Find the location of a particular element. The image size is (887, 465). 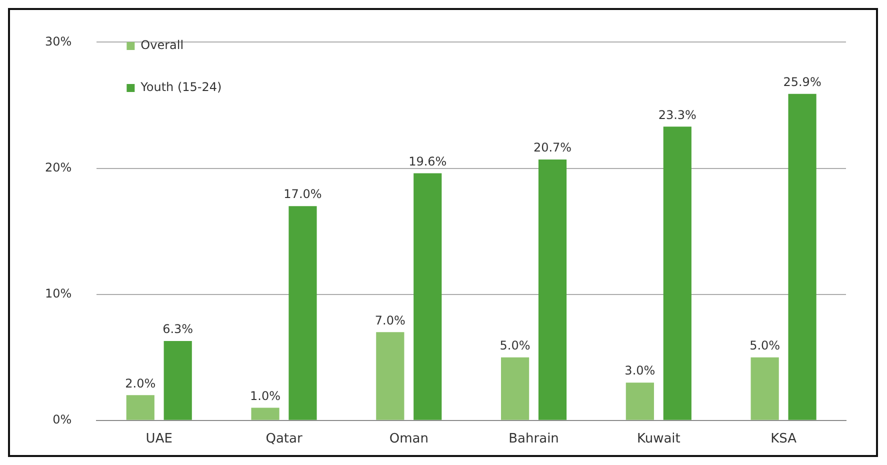

x-tick-label: Kuwait is located at coordinates (658, 439).